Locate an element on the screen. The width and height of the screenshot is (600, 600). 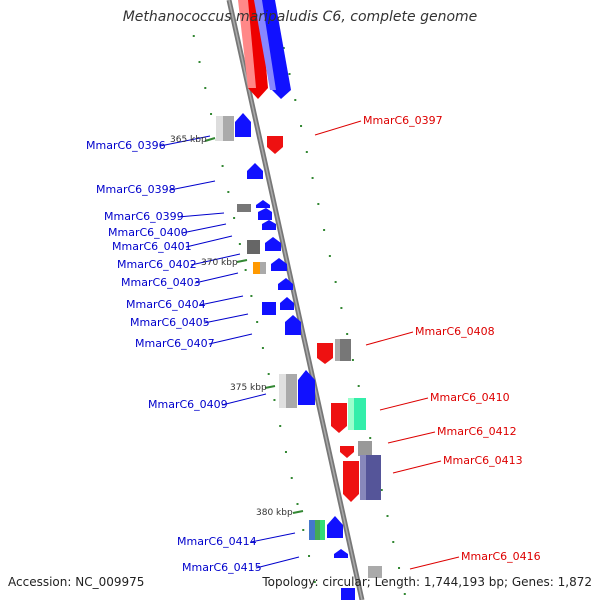
gene-label: MmarC6_0403 is located at coordinates (161, 282).